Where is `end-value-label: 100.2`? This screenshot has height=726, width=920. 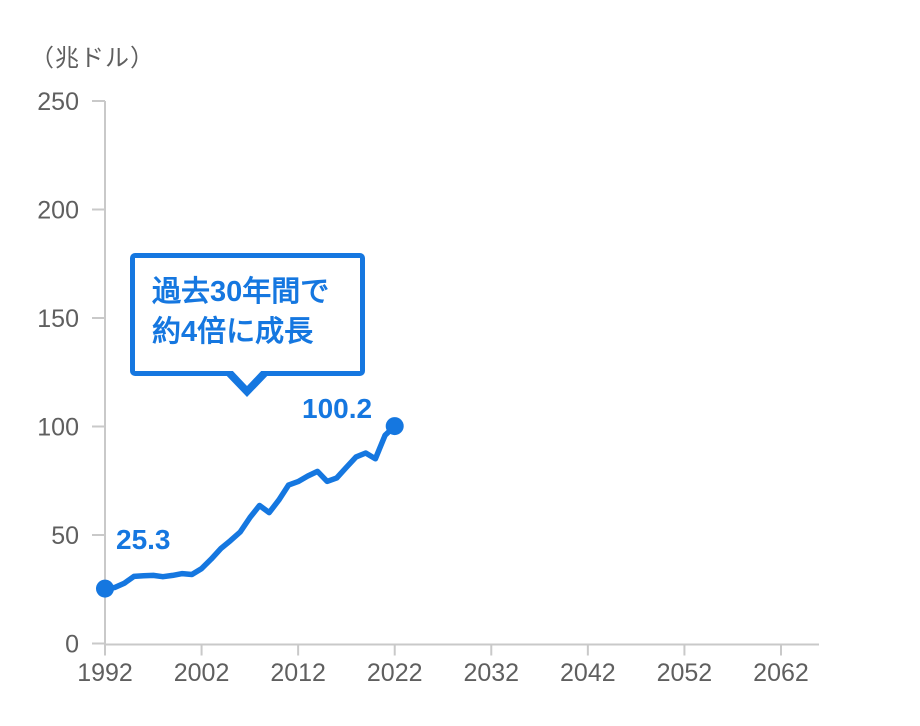 end-value-label: 100.2 is located at coordinates (337, 408).